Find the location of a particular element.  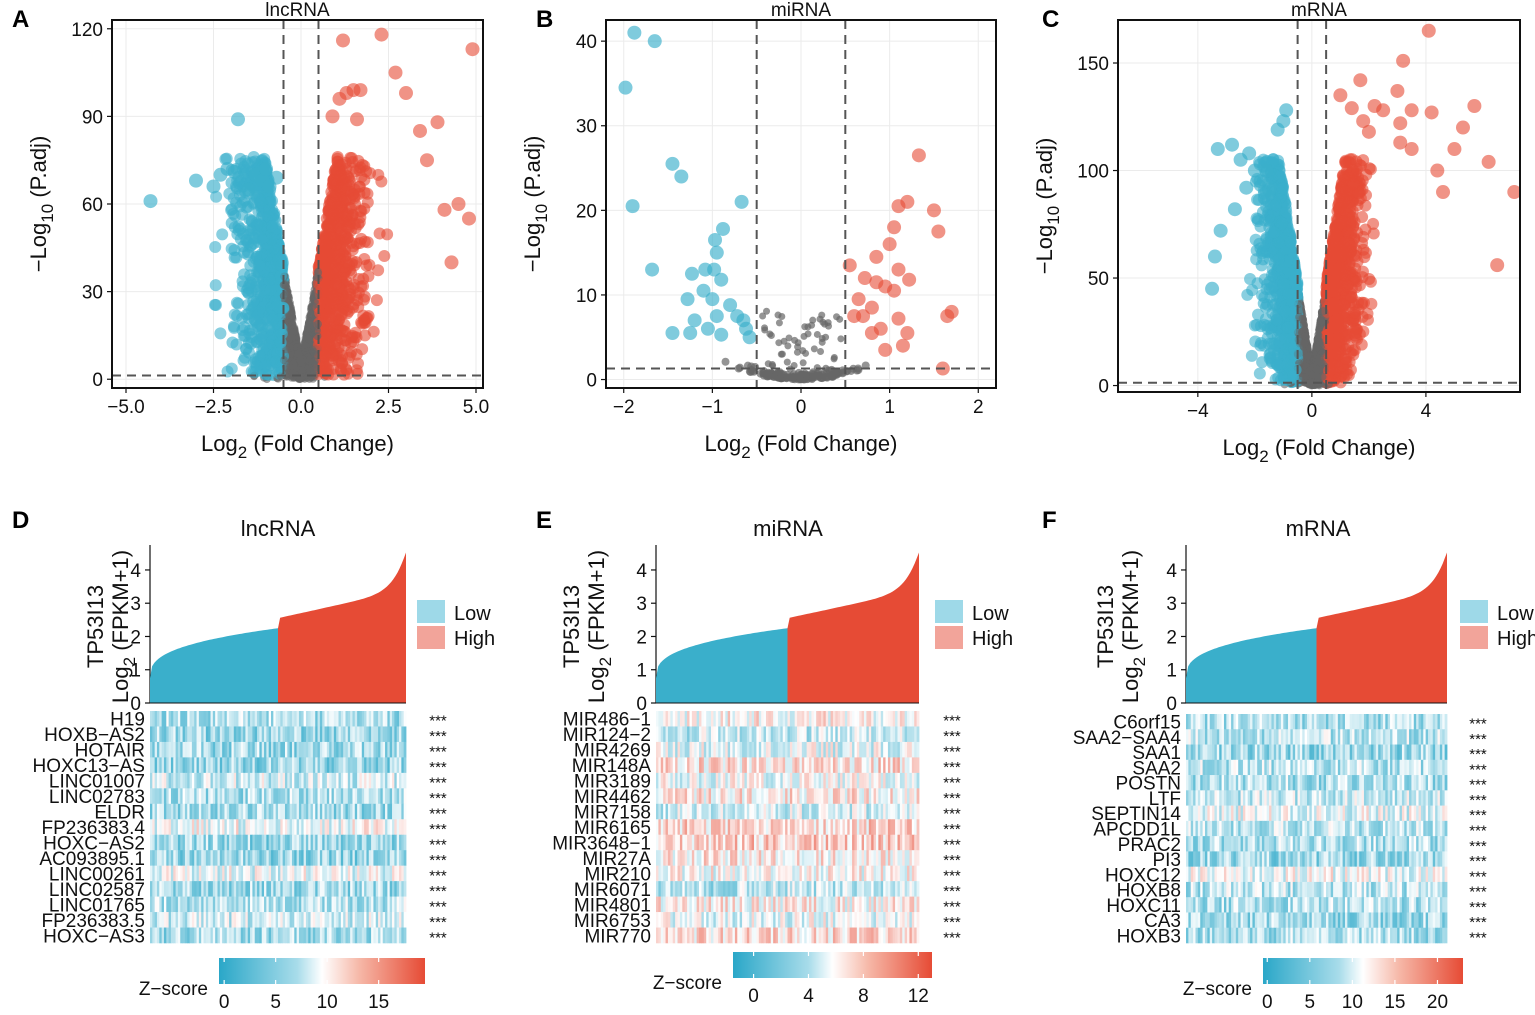

panel-letter-e: E is located at coordinates (544, 520).